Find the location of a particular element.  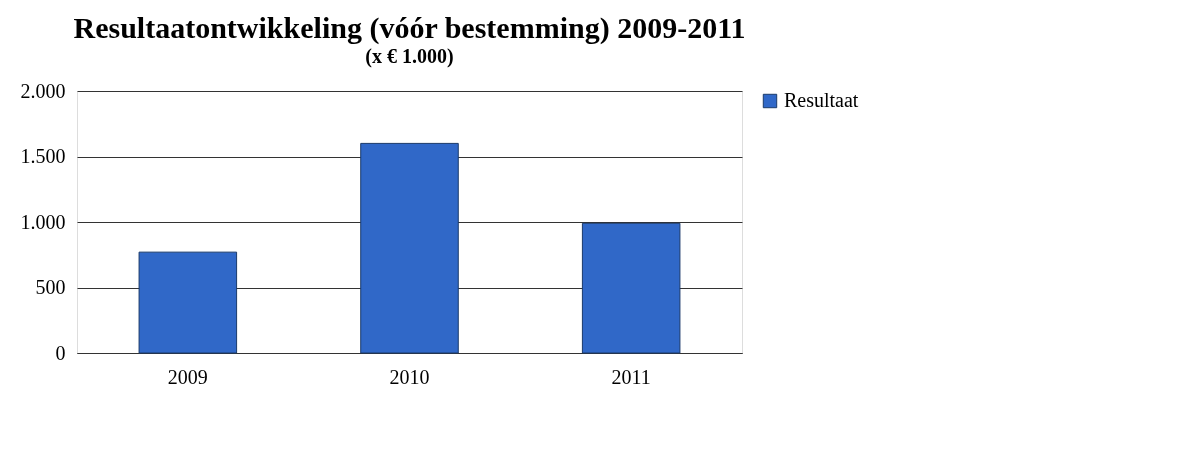

chart-title: Resultaatontwikkeling (vóór bestemming) 2009-2011 is located at coordinates (409, 28).